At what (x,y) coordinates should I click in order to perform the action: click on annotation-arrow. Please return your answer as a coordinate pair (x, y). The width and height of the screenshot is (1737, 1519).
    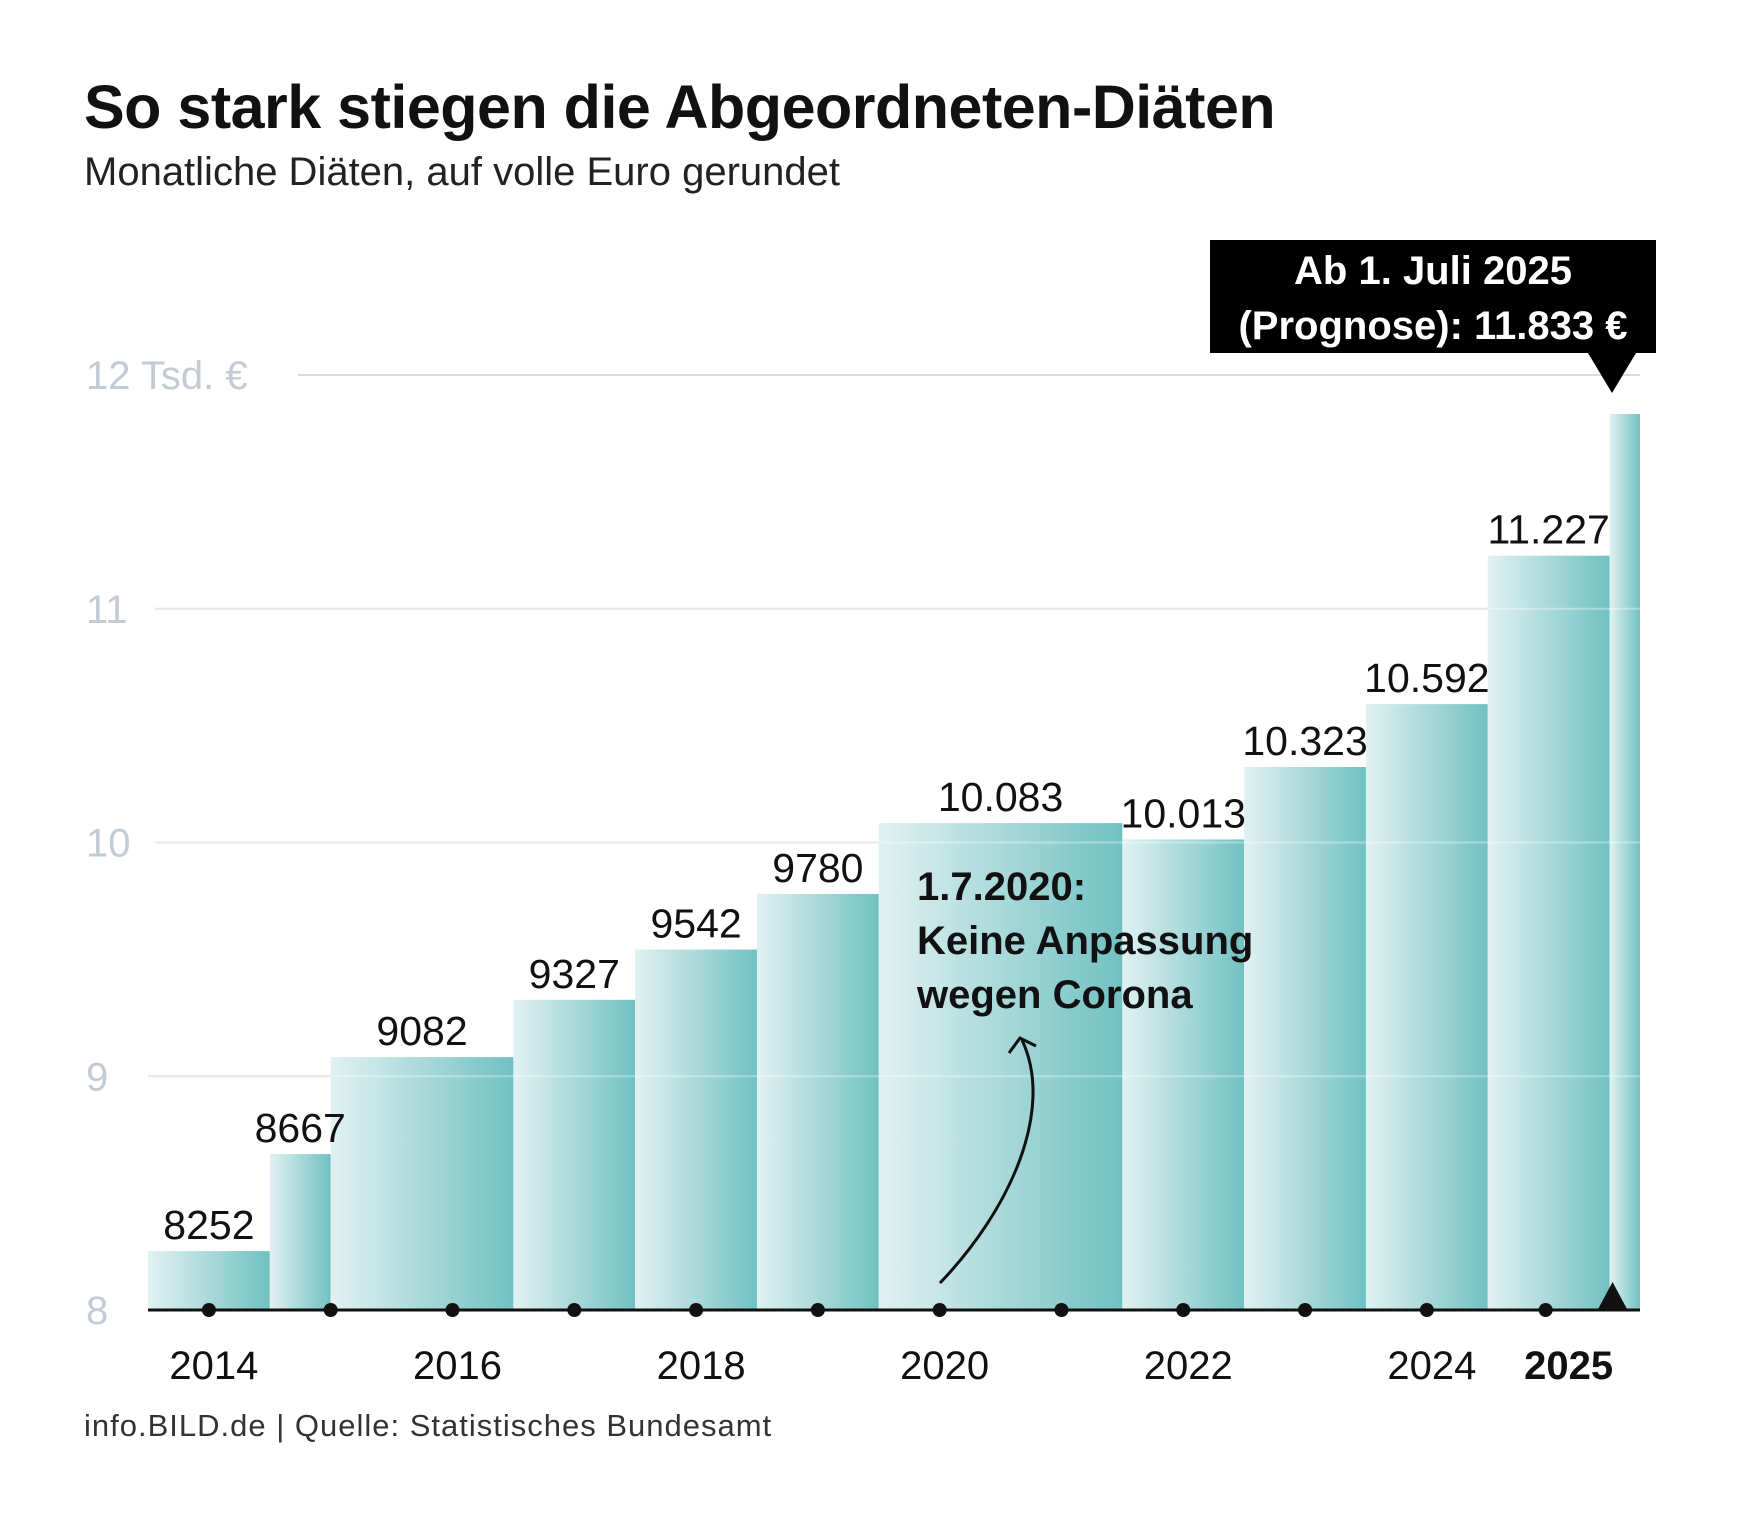
    Looking at the image, I should click on (986, 1162).